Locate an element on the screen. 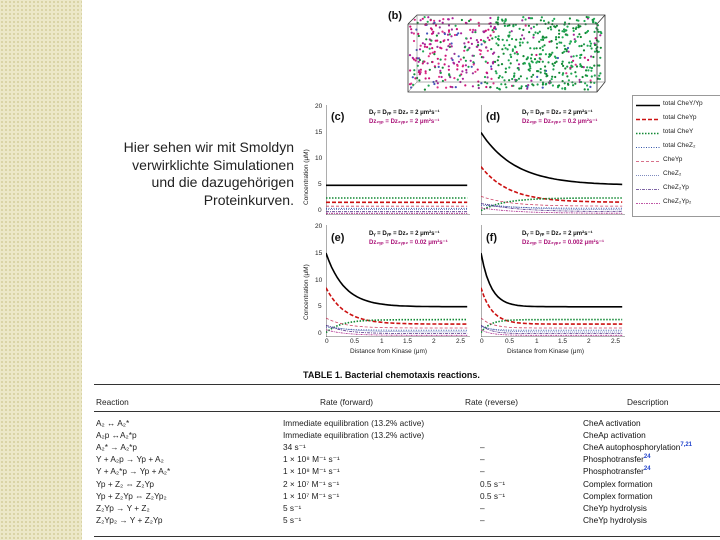 The image size is (720, 540). reference-superscript: 24 is located at coordinates (647, 457).